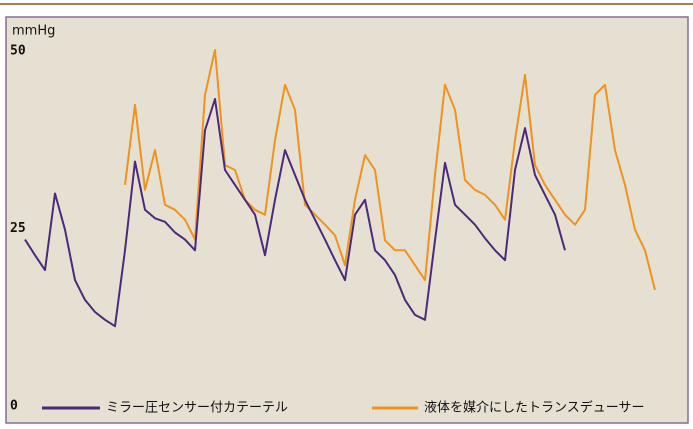 The width and height of the screenshot is (693, 429). I want to click on legend-label: ミラー圧センサー付カテーテル, so click(197, 408).